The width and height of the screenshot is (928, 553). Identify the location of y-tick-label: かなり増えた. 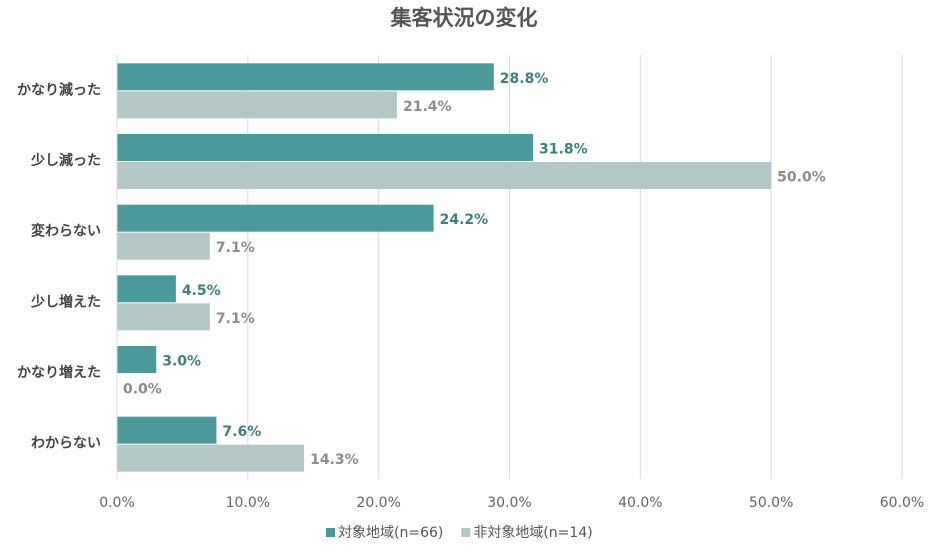
(59, 372).